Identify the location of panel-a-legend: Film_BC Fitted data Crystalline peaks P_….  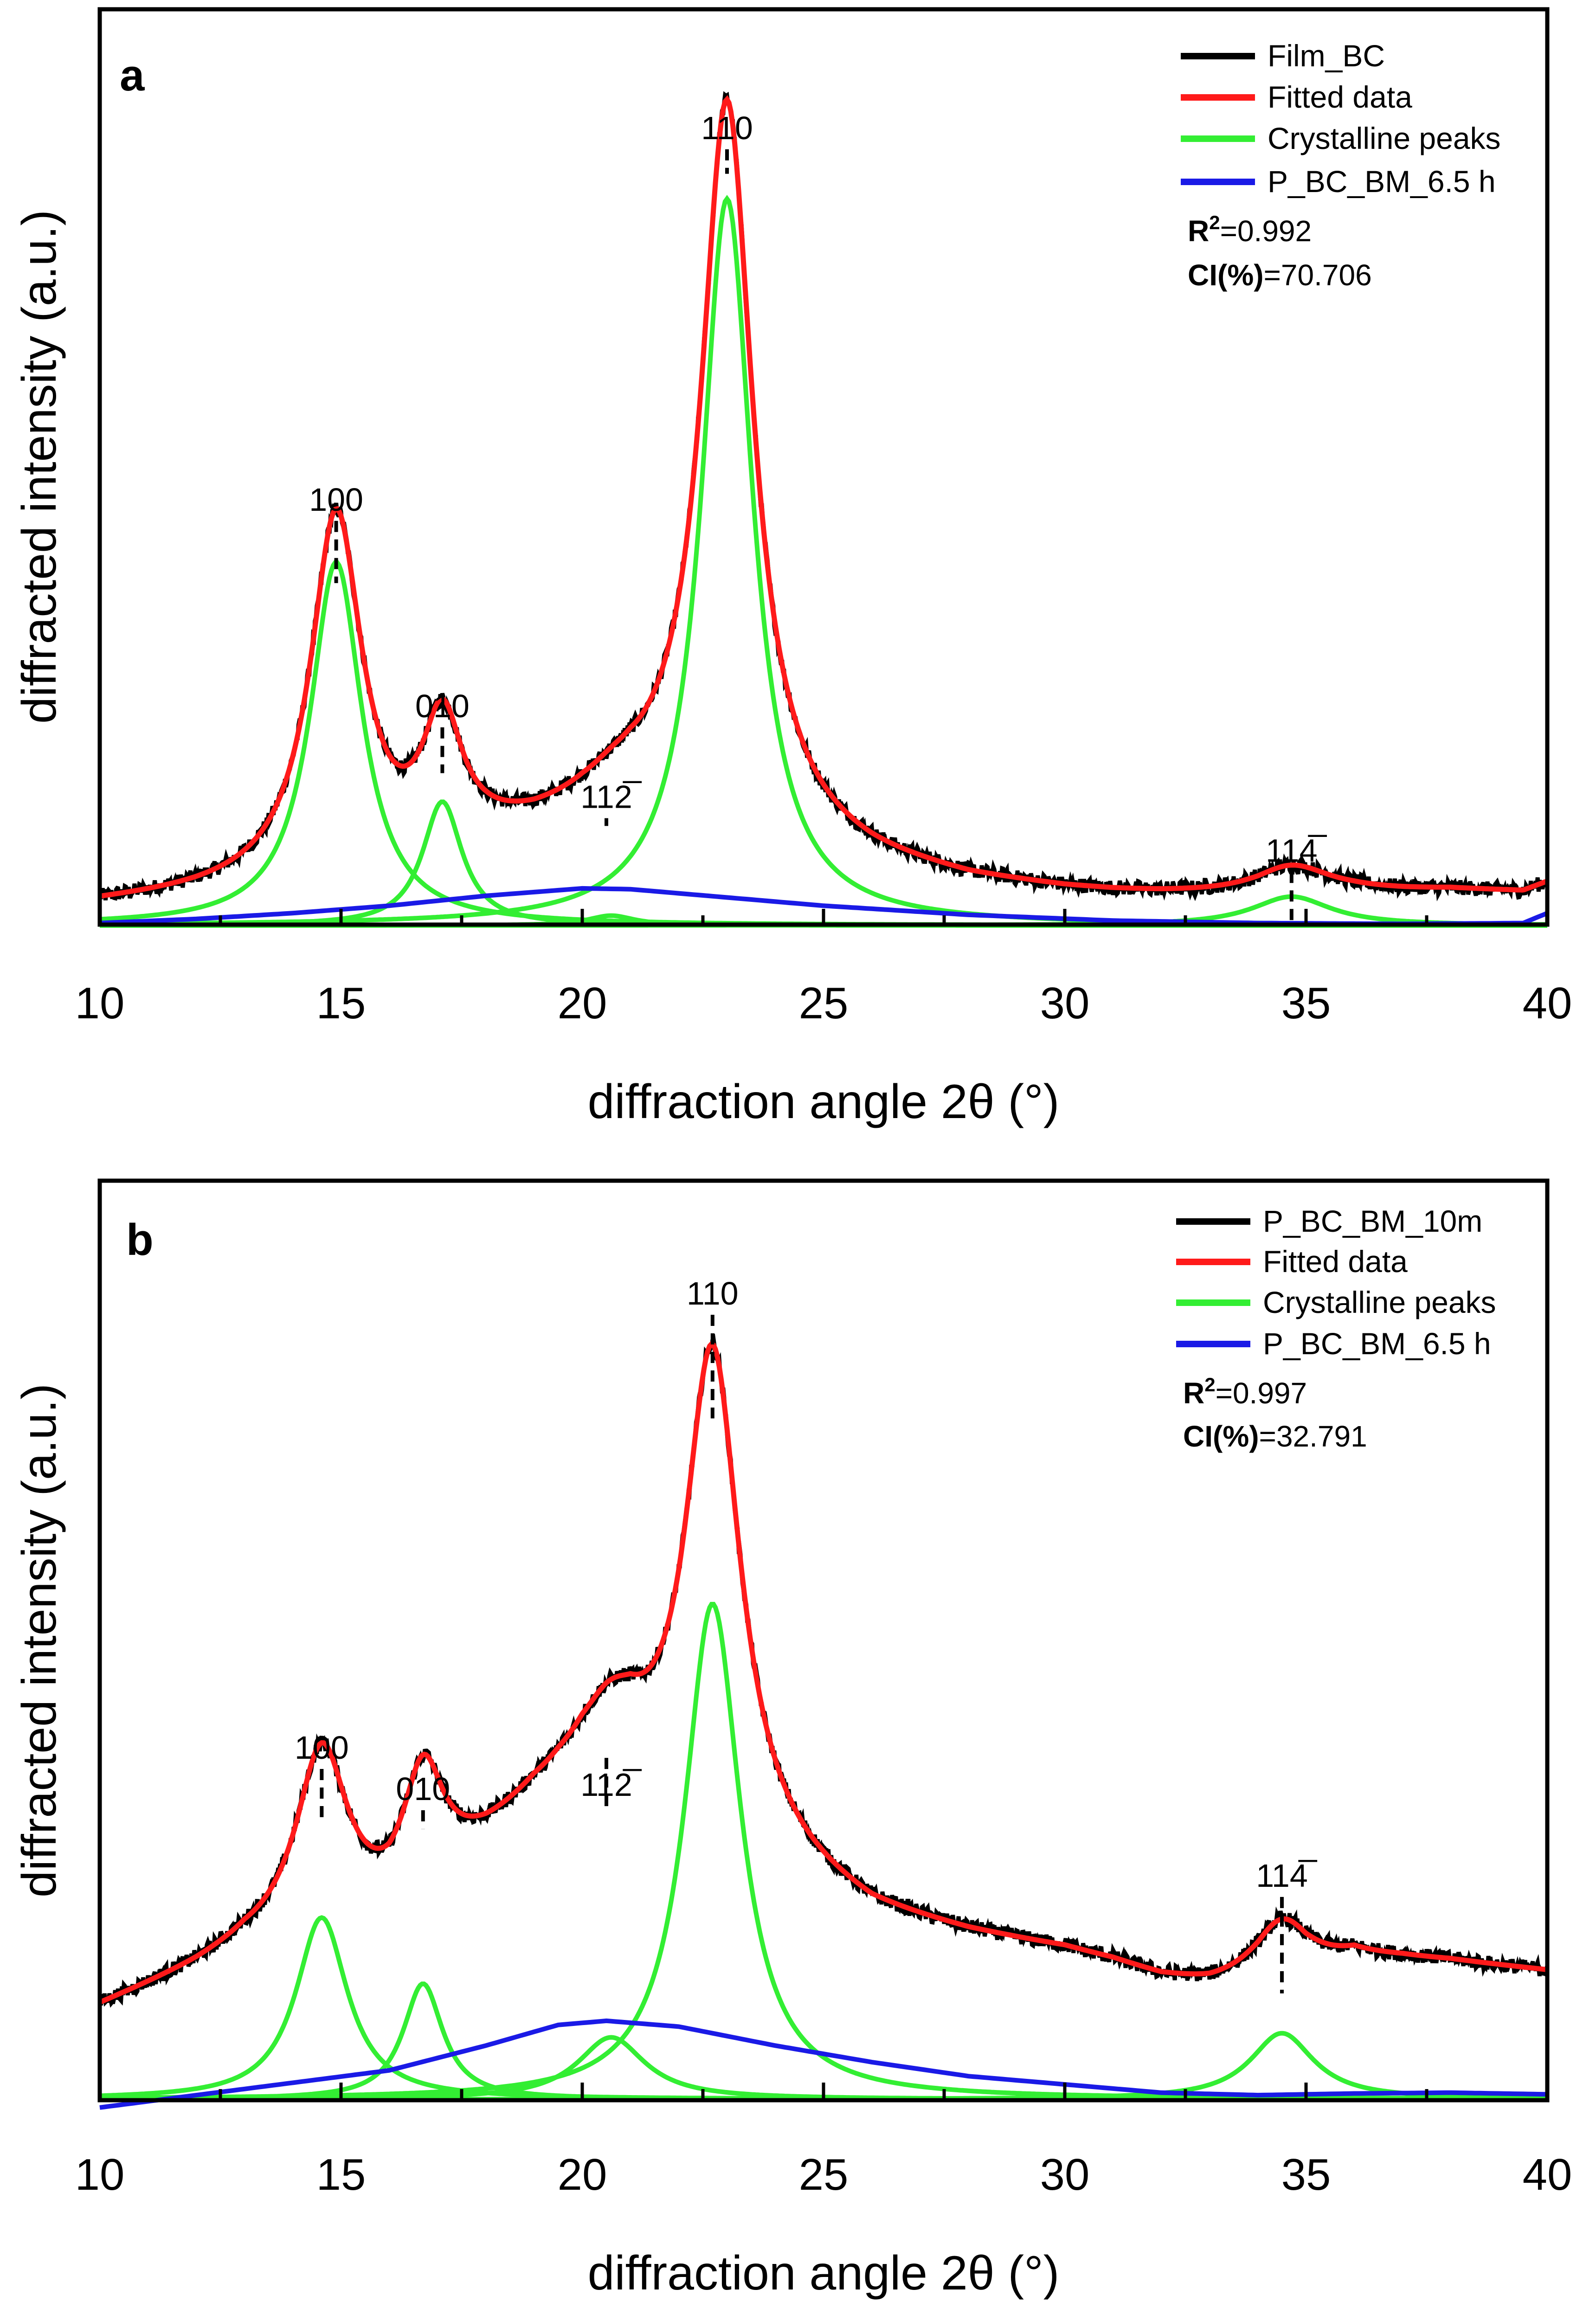
(1341, 119).